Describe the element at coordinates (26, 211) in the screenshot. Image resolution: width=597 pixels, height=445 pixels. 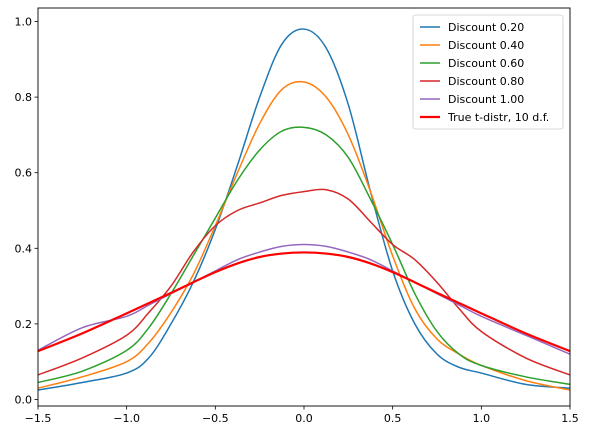
I see `y-axis: 0.0 0.2 0.4 0.6 0.8 1.0` at that location.